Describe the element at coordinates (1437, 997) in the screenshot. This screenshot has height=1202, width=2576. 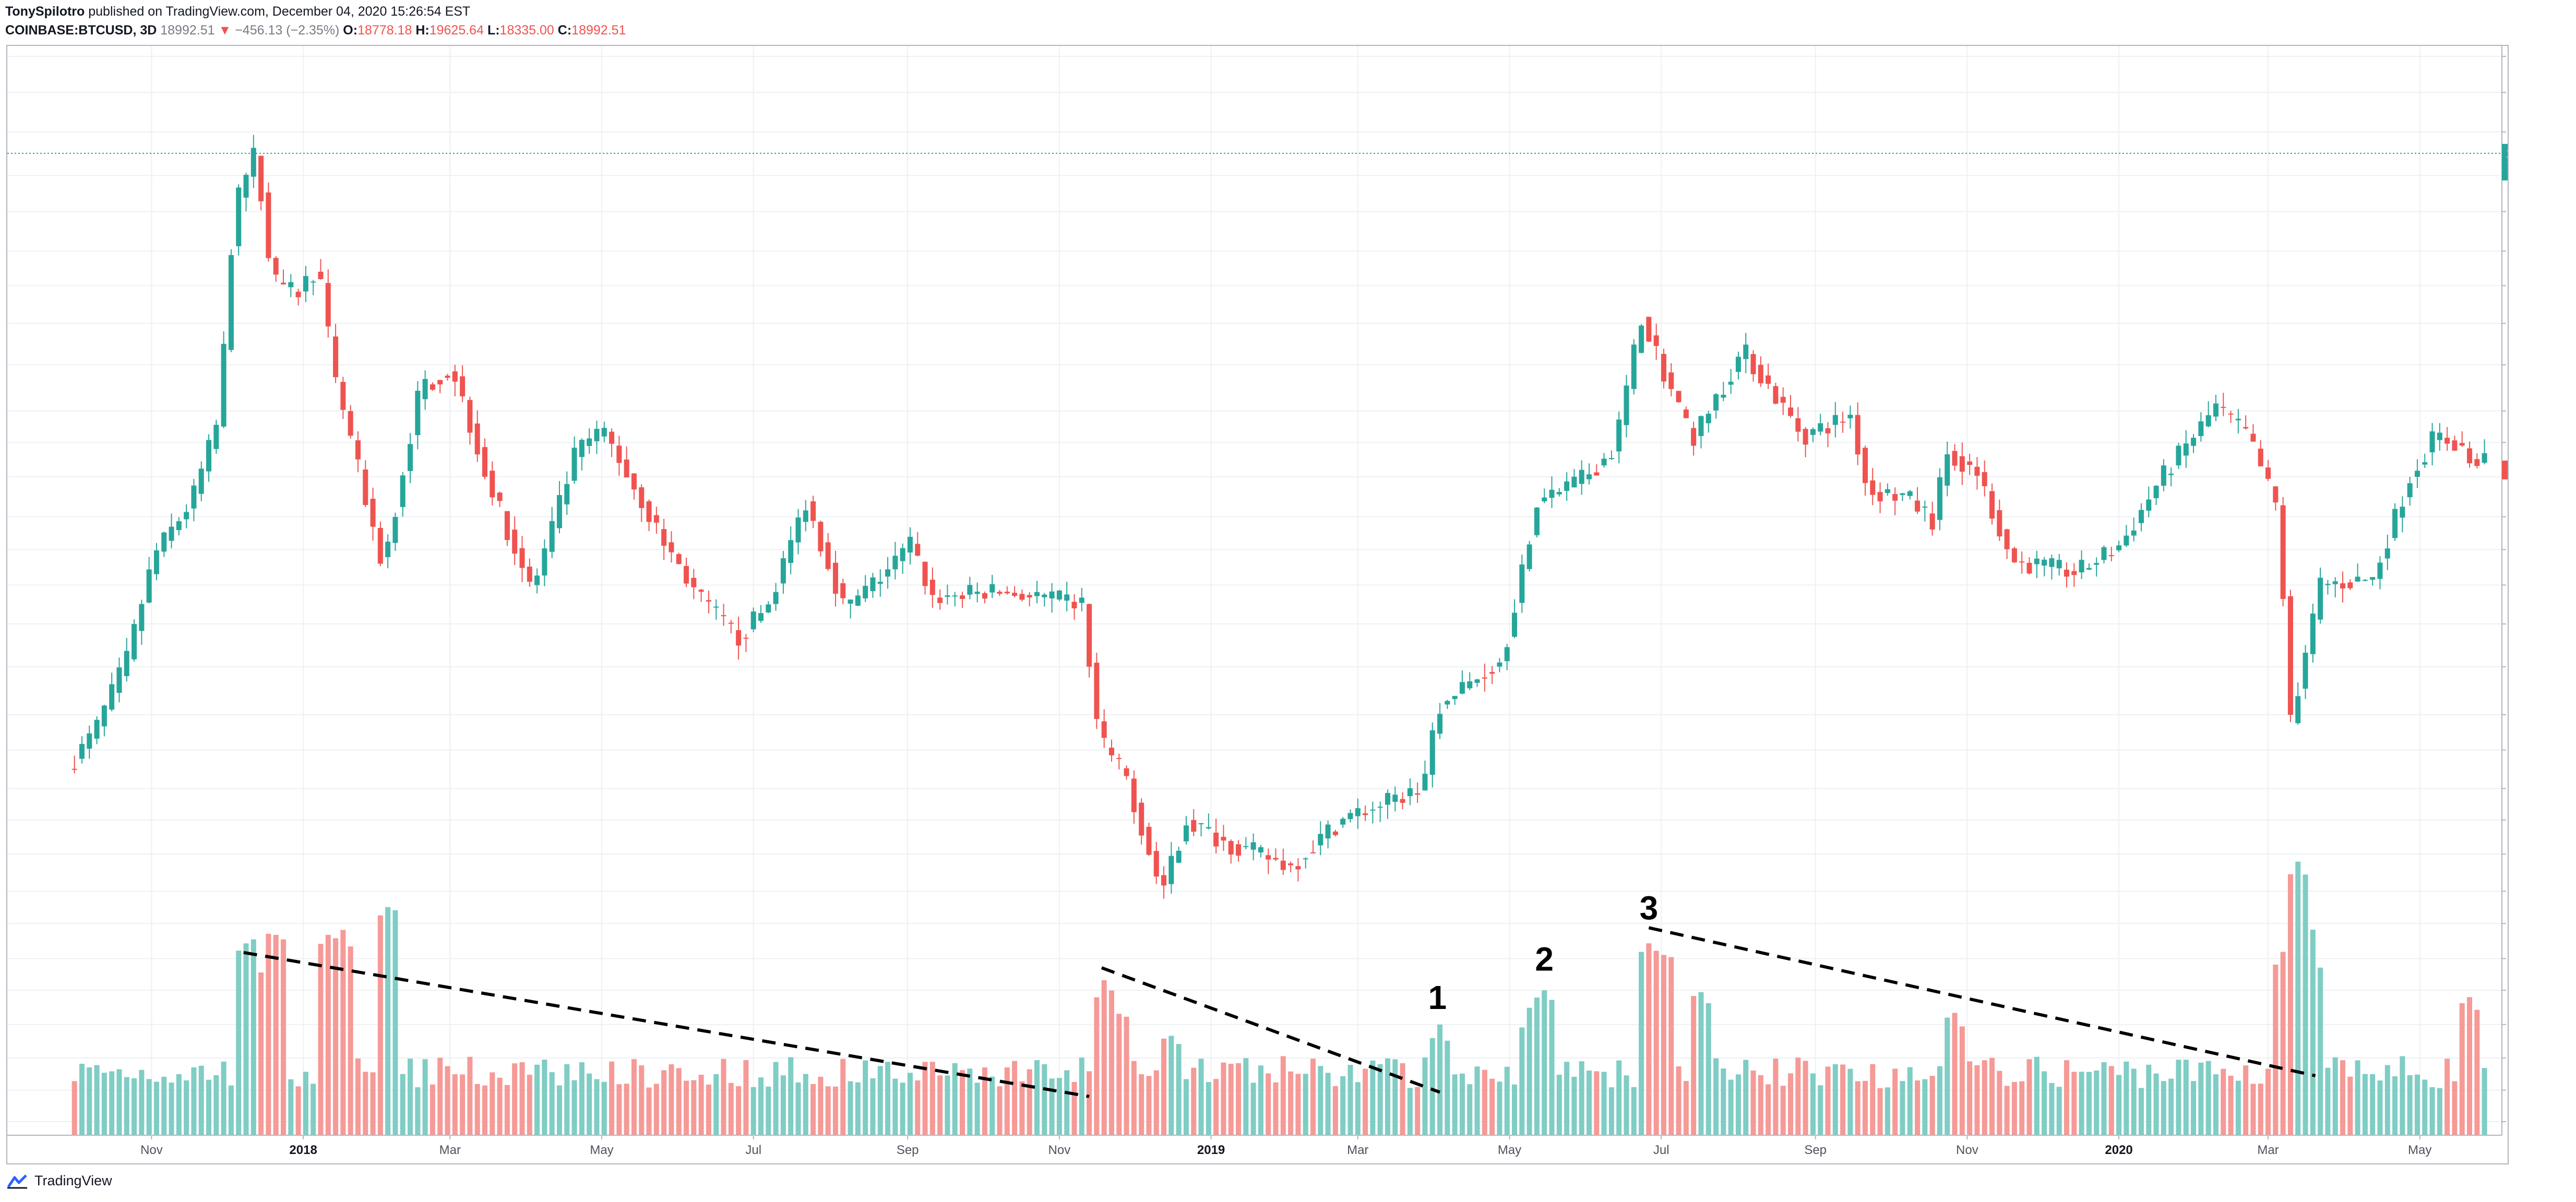
I see `annotation-label: 1` at that location.